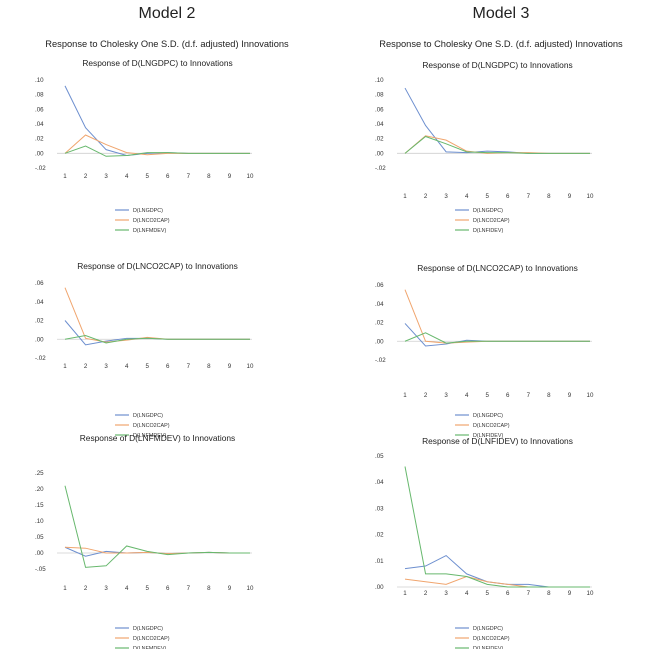 The width and height of the screenshot is (668, 649). I want to click on chart-title: Response of D(LNFMDEV) to Innovations, so click(157, 438).